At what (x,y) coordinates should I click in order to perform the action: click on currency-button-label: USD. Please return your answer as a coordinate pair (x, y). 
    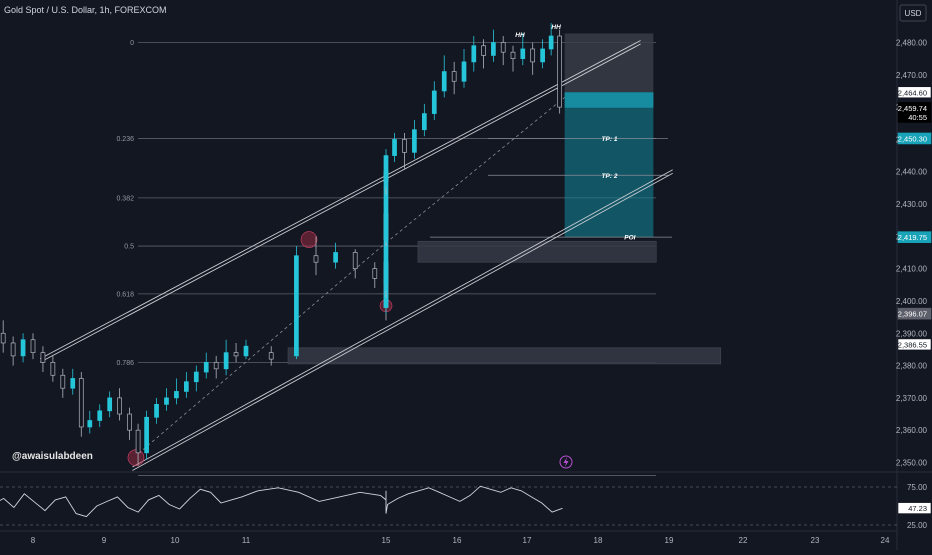
    Looking at the image, I should click on (913, 13).